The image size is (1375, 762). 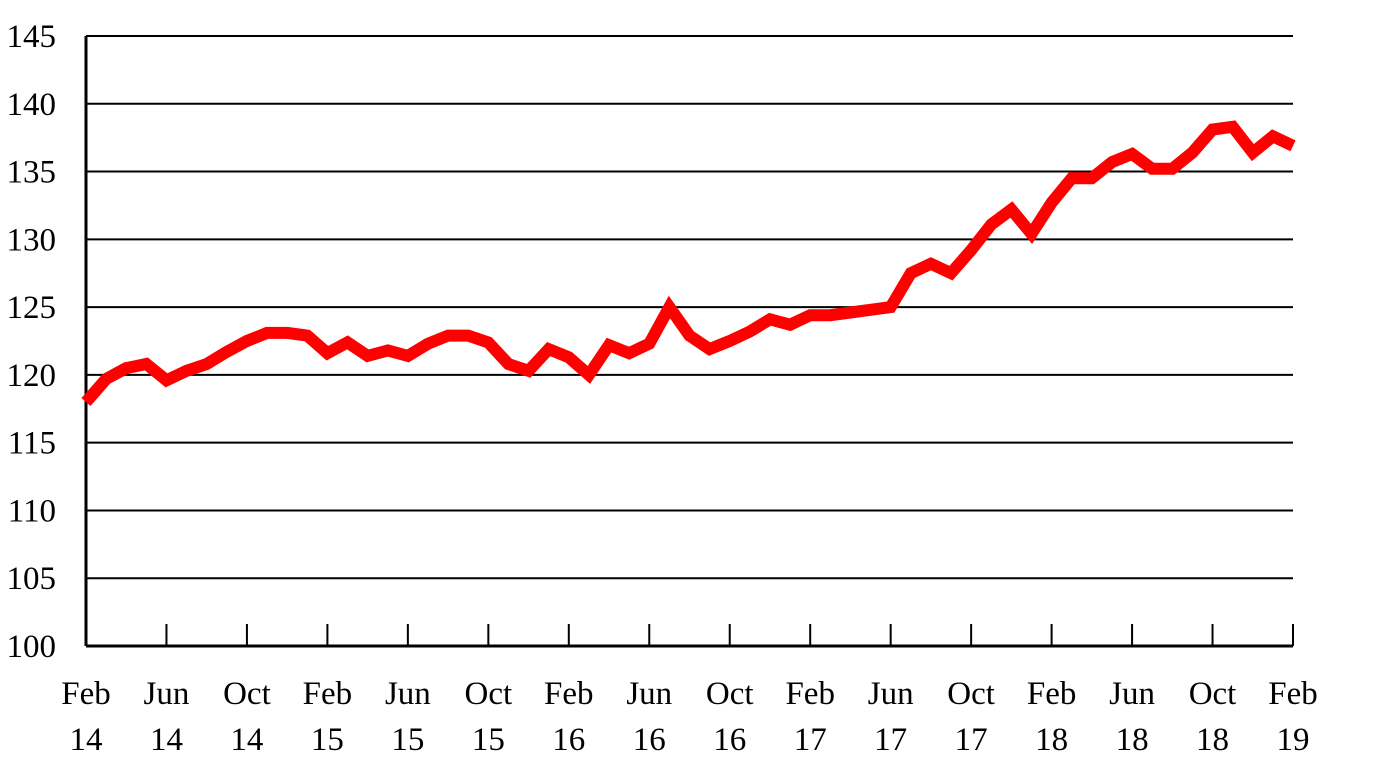 I want to click on y-tick-label: 120, so click(x=32, y=376).